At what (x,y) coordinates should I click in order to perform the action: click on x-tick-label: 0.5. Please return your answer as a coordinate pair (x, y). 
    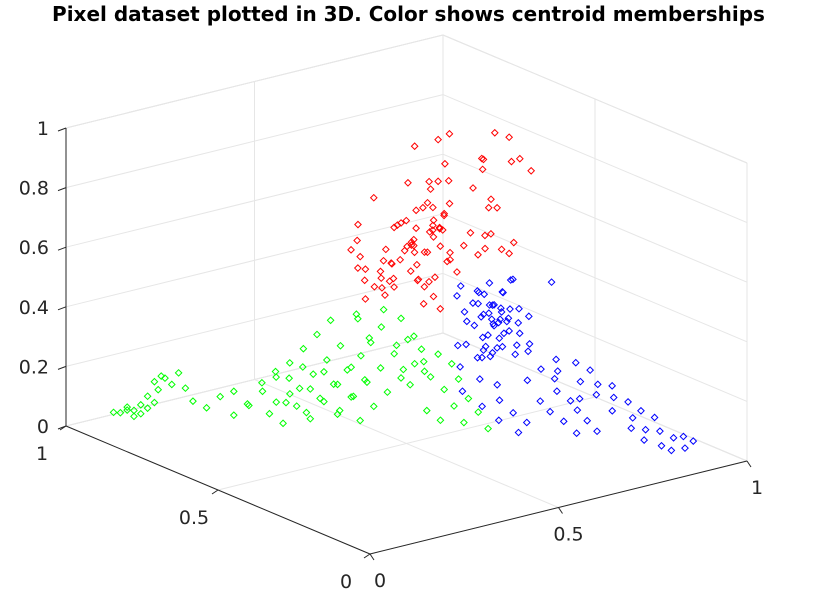
    Looking at the image, I should click on (568, 535).